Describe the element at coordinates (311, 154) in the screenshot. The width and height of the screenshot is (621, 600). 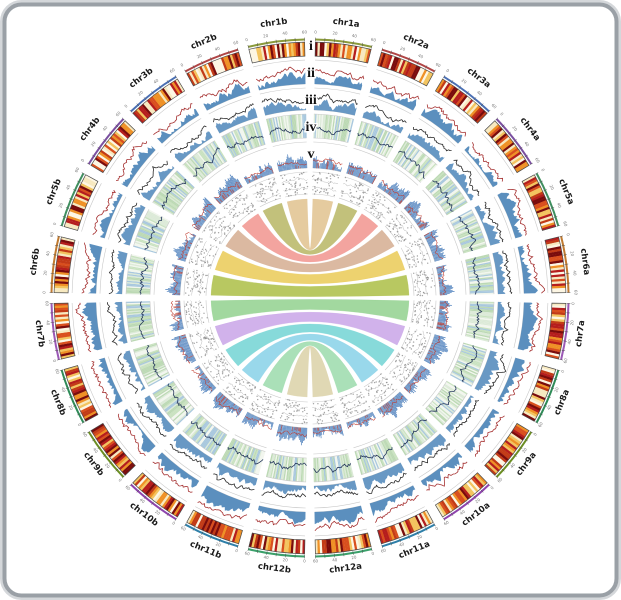
I see `track-label-v: v` at that location.